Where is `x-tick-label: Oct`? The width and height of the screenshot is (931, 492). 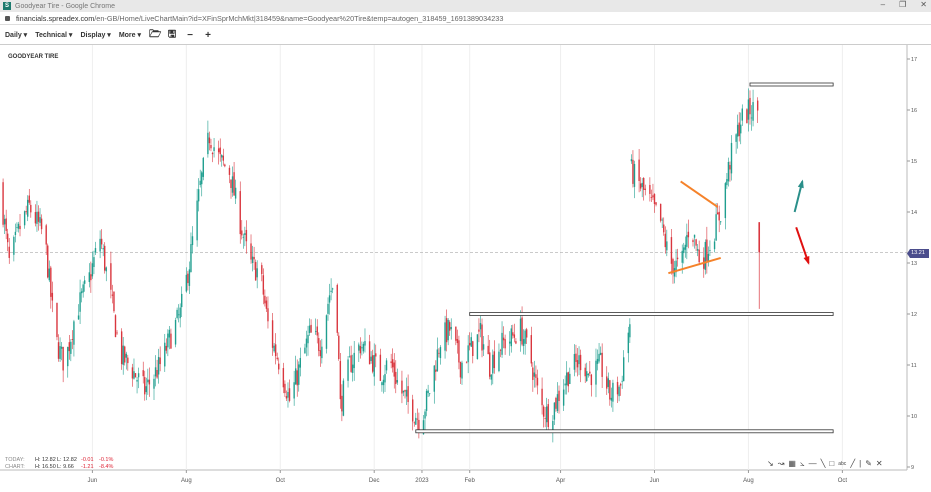
x-tick-label: Oct is located at coordinates (843, 481).